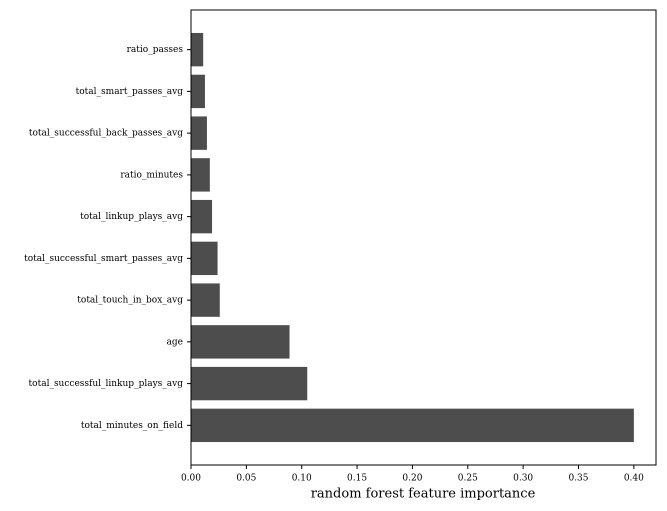 The height and width of the screenshot is (511, 667). What do you see at coordinates (423, 494) in the screenshot?
I see `x-axis-label: random forest feature importance` at bounding box center [423, 494].